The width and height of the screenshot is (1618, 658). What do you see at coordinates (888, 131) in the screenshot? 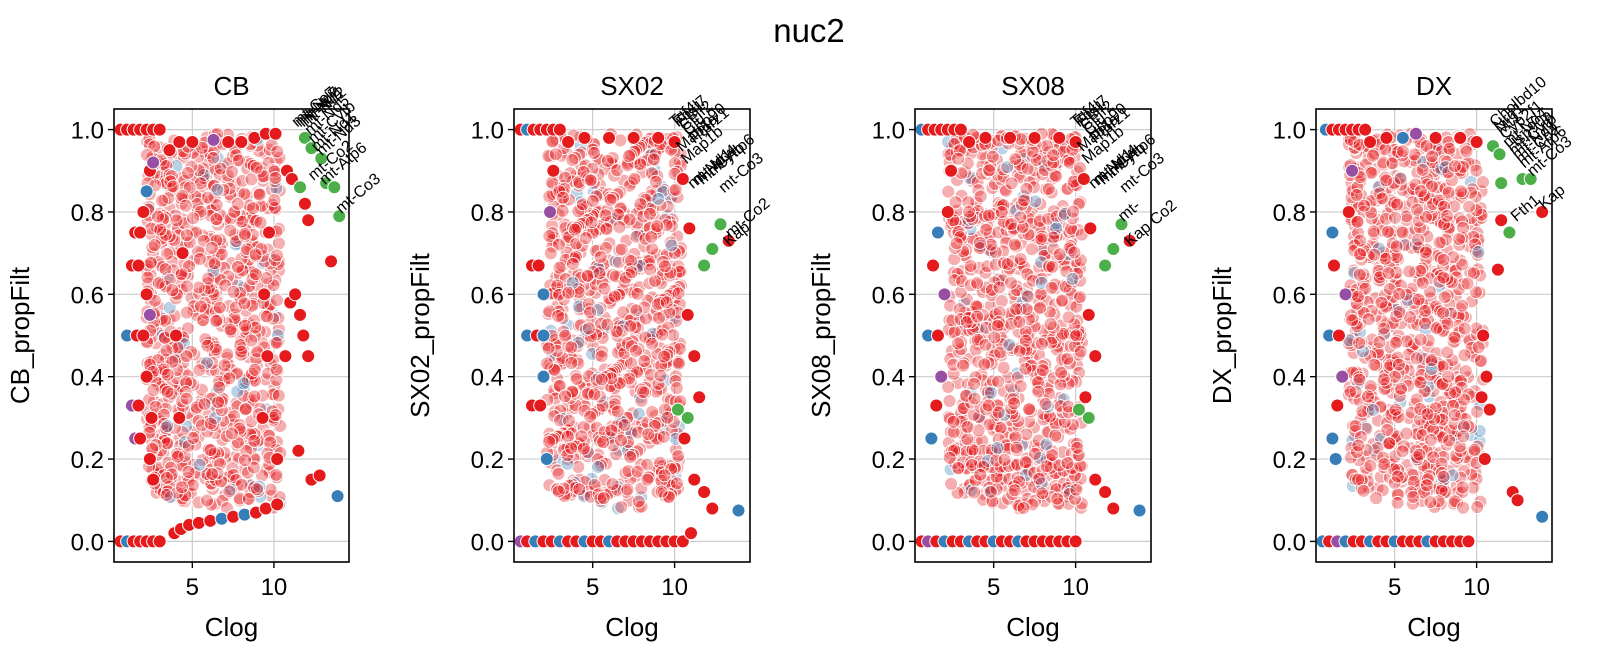
I see `y-tick-label: 1.0` at bounding box center [888, 131].